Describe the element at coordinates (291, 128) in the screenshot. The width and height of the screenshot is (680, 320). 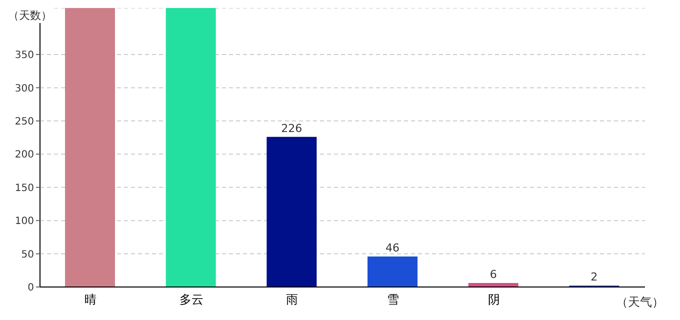
I see `data-label: 226` at that location.